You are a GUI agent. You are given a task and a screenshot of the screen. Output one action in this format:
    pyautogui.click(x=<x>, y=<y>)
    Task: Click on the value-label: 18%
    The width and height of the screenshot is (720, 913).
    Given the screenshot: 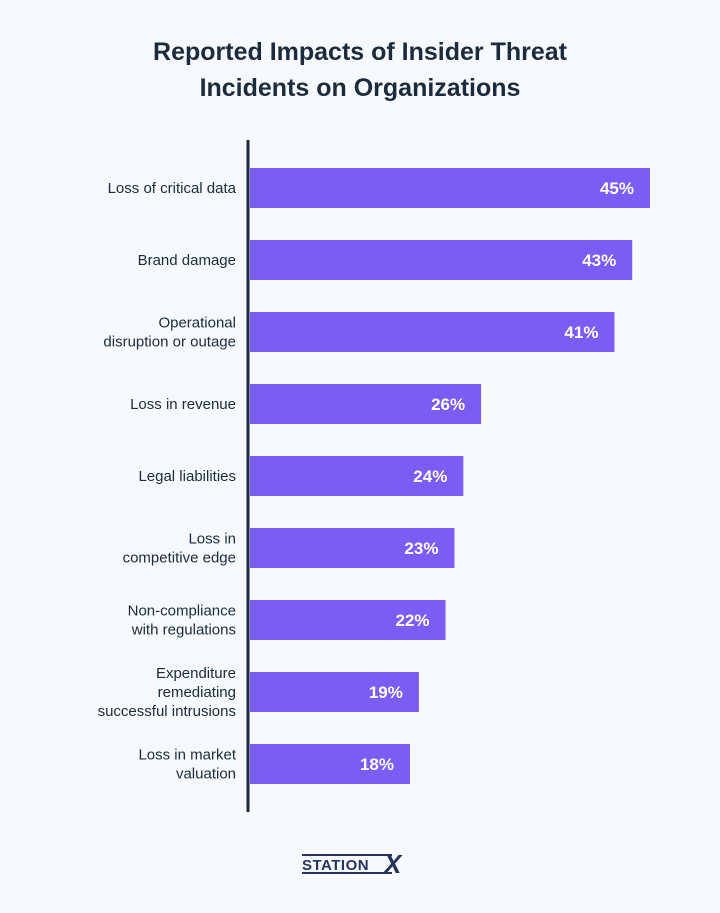 What is the action you would take?
    pyautogui.click(x=377, y=764)
    